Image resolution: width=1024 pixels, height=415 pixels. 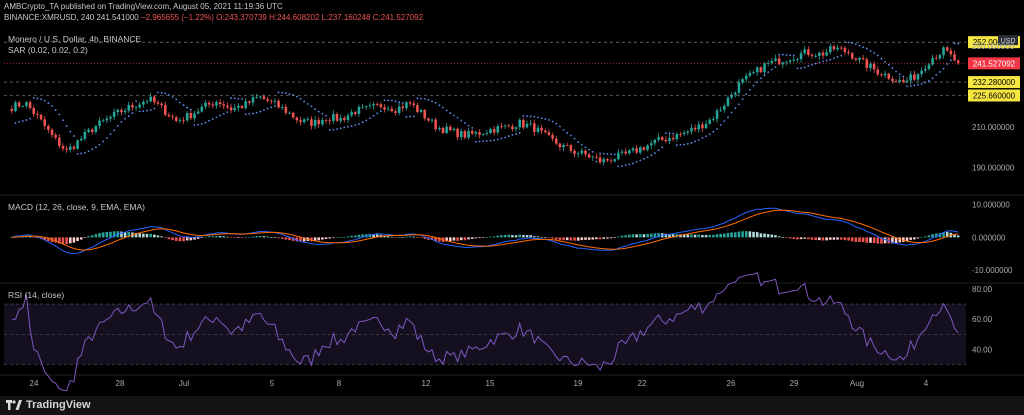 What do you see at coordinates (75, 39) in the screenshot?
I see `price-pane-title: Monero / U.S. Dollar, 4h, BINANCE` at bounding box center [75, 39].